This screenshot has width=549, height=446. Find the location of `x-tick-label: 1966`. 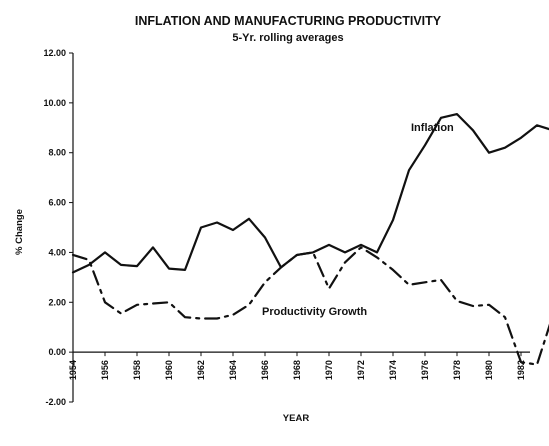

x-tick-label: 1966 is located at coordinates (265, 370).